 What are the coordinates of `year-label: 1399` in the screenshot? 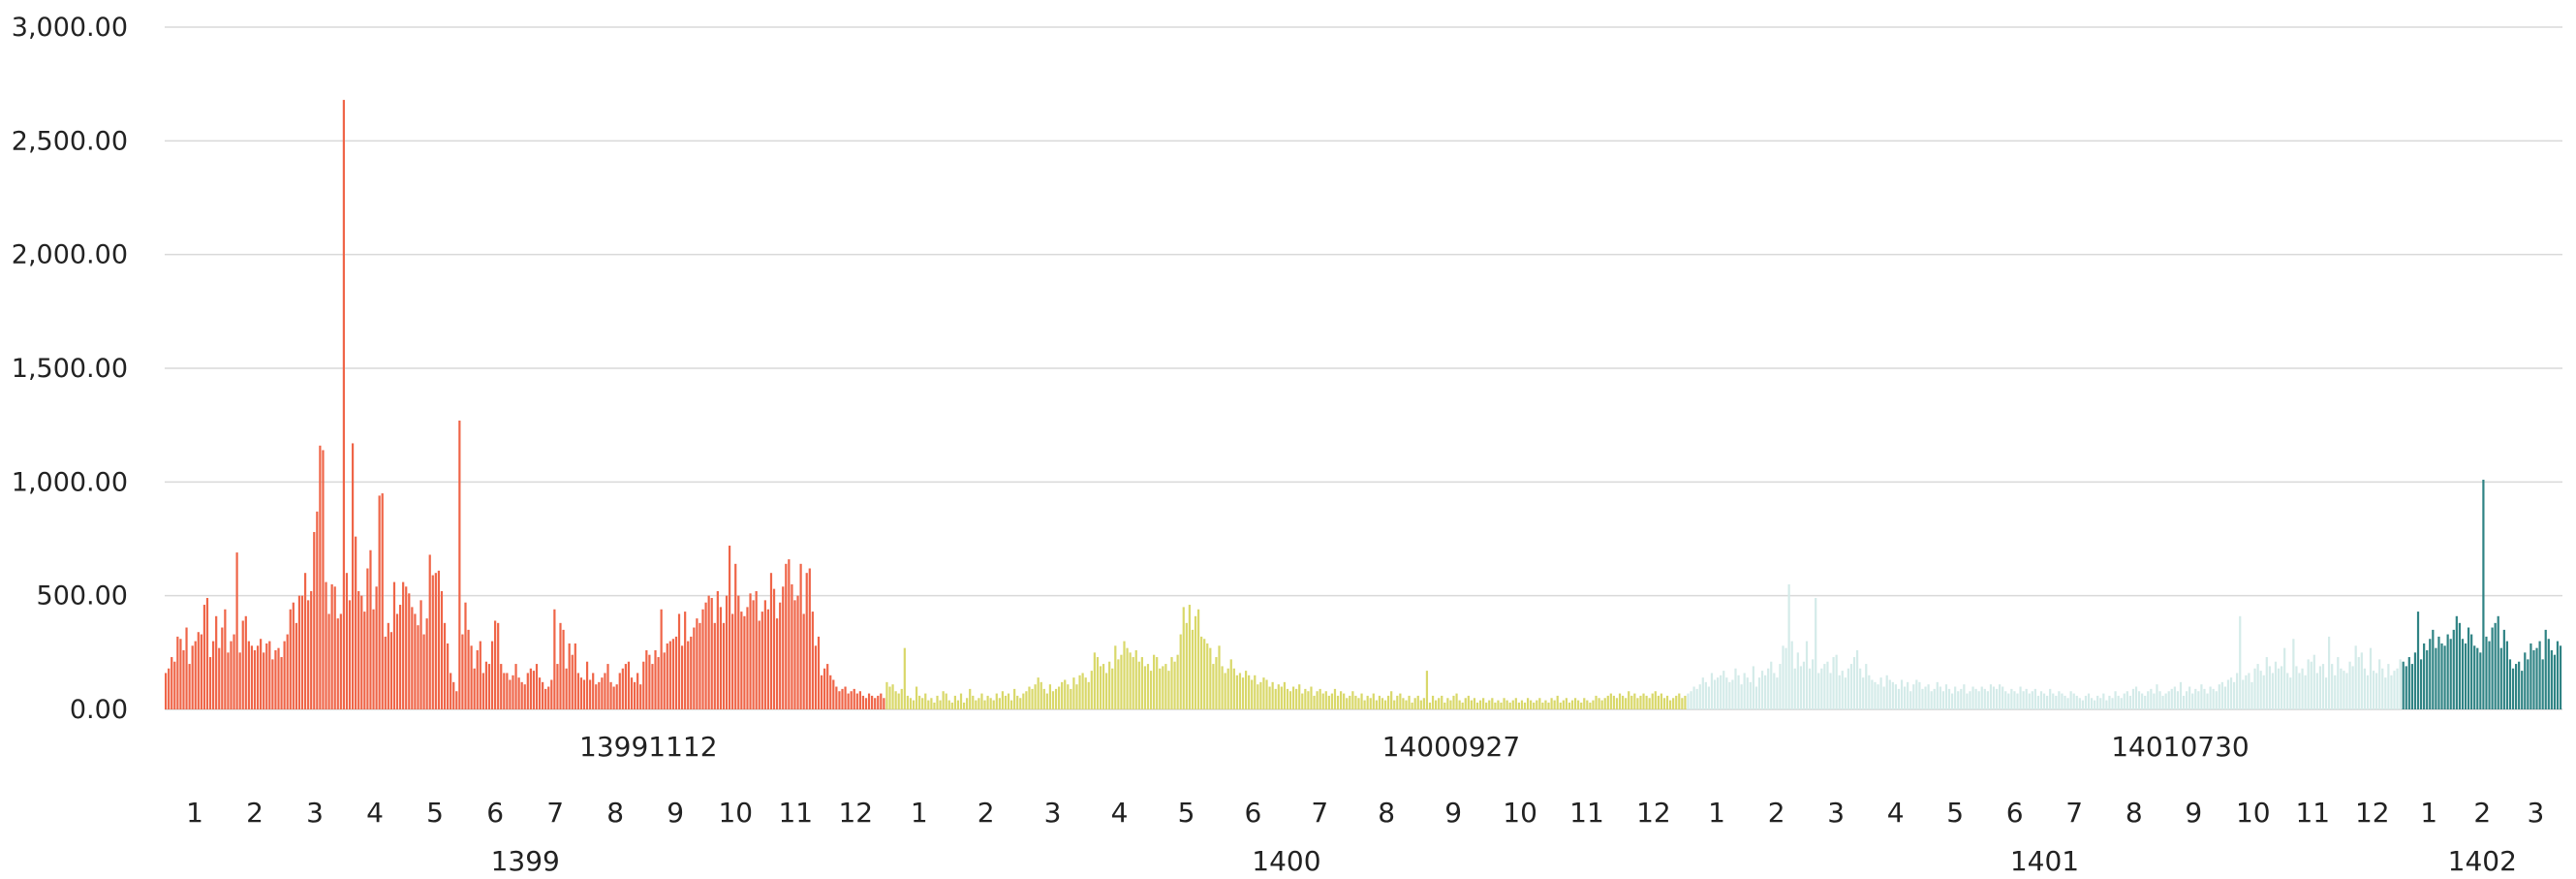 It's located at (525, 861).